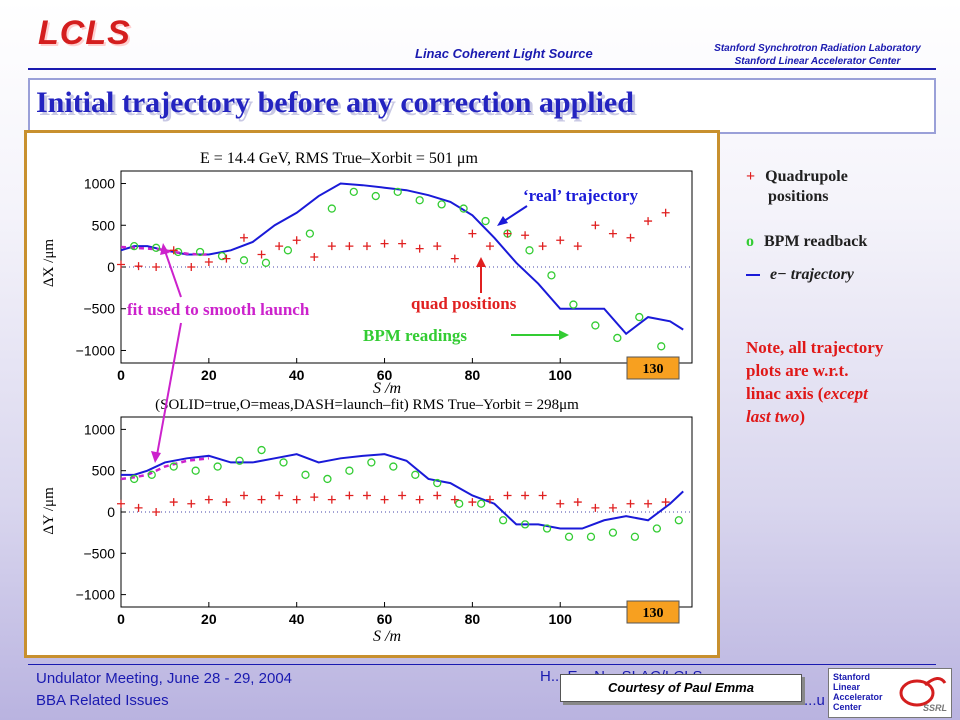  Describe the element at coordinates (164, 469) in the screenshot. I see `launch-fit-line` at that location.